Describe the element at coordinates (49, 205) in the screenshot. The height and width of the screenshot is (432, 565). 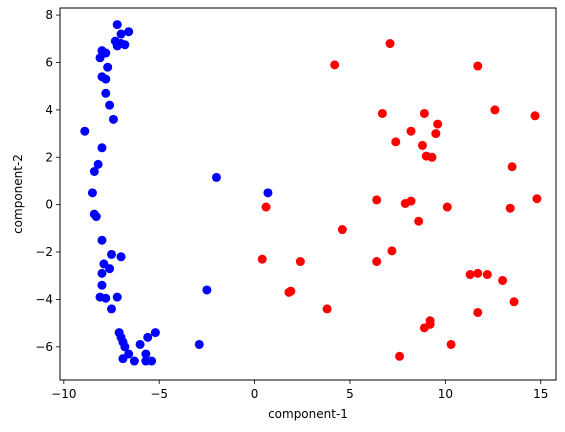
I see `y-tick-label: 0` at that location.